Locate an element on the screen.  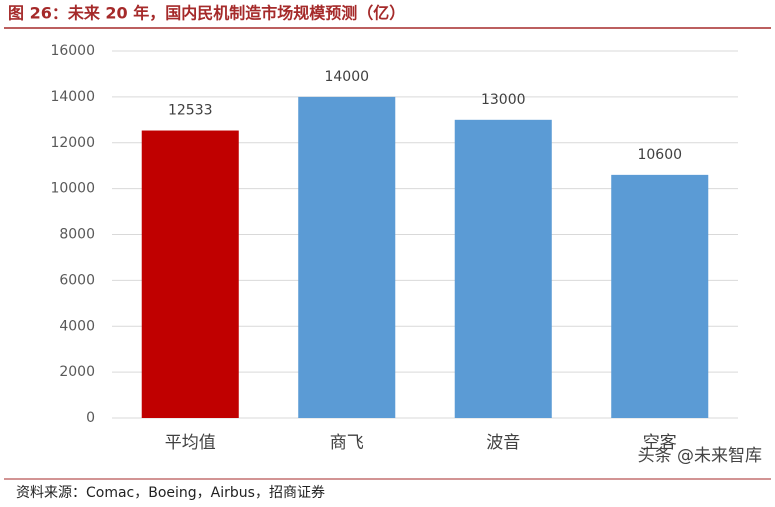
y-tick-label: 4000 is located at coordinates (77, 326).